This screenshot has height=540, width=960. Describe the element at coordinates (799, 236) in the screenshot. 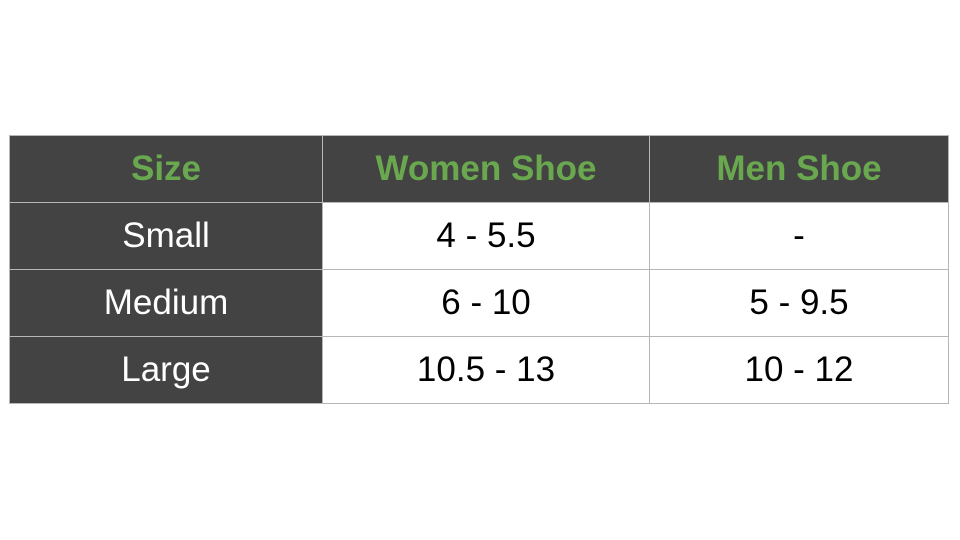

I see `men-shoe-cell: -` at that location.